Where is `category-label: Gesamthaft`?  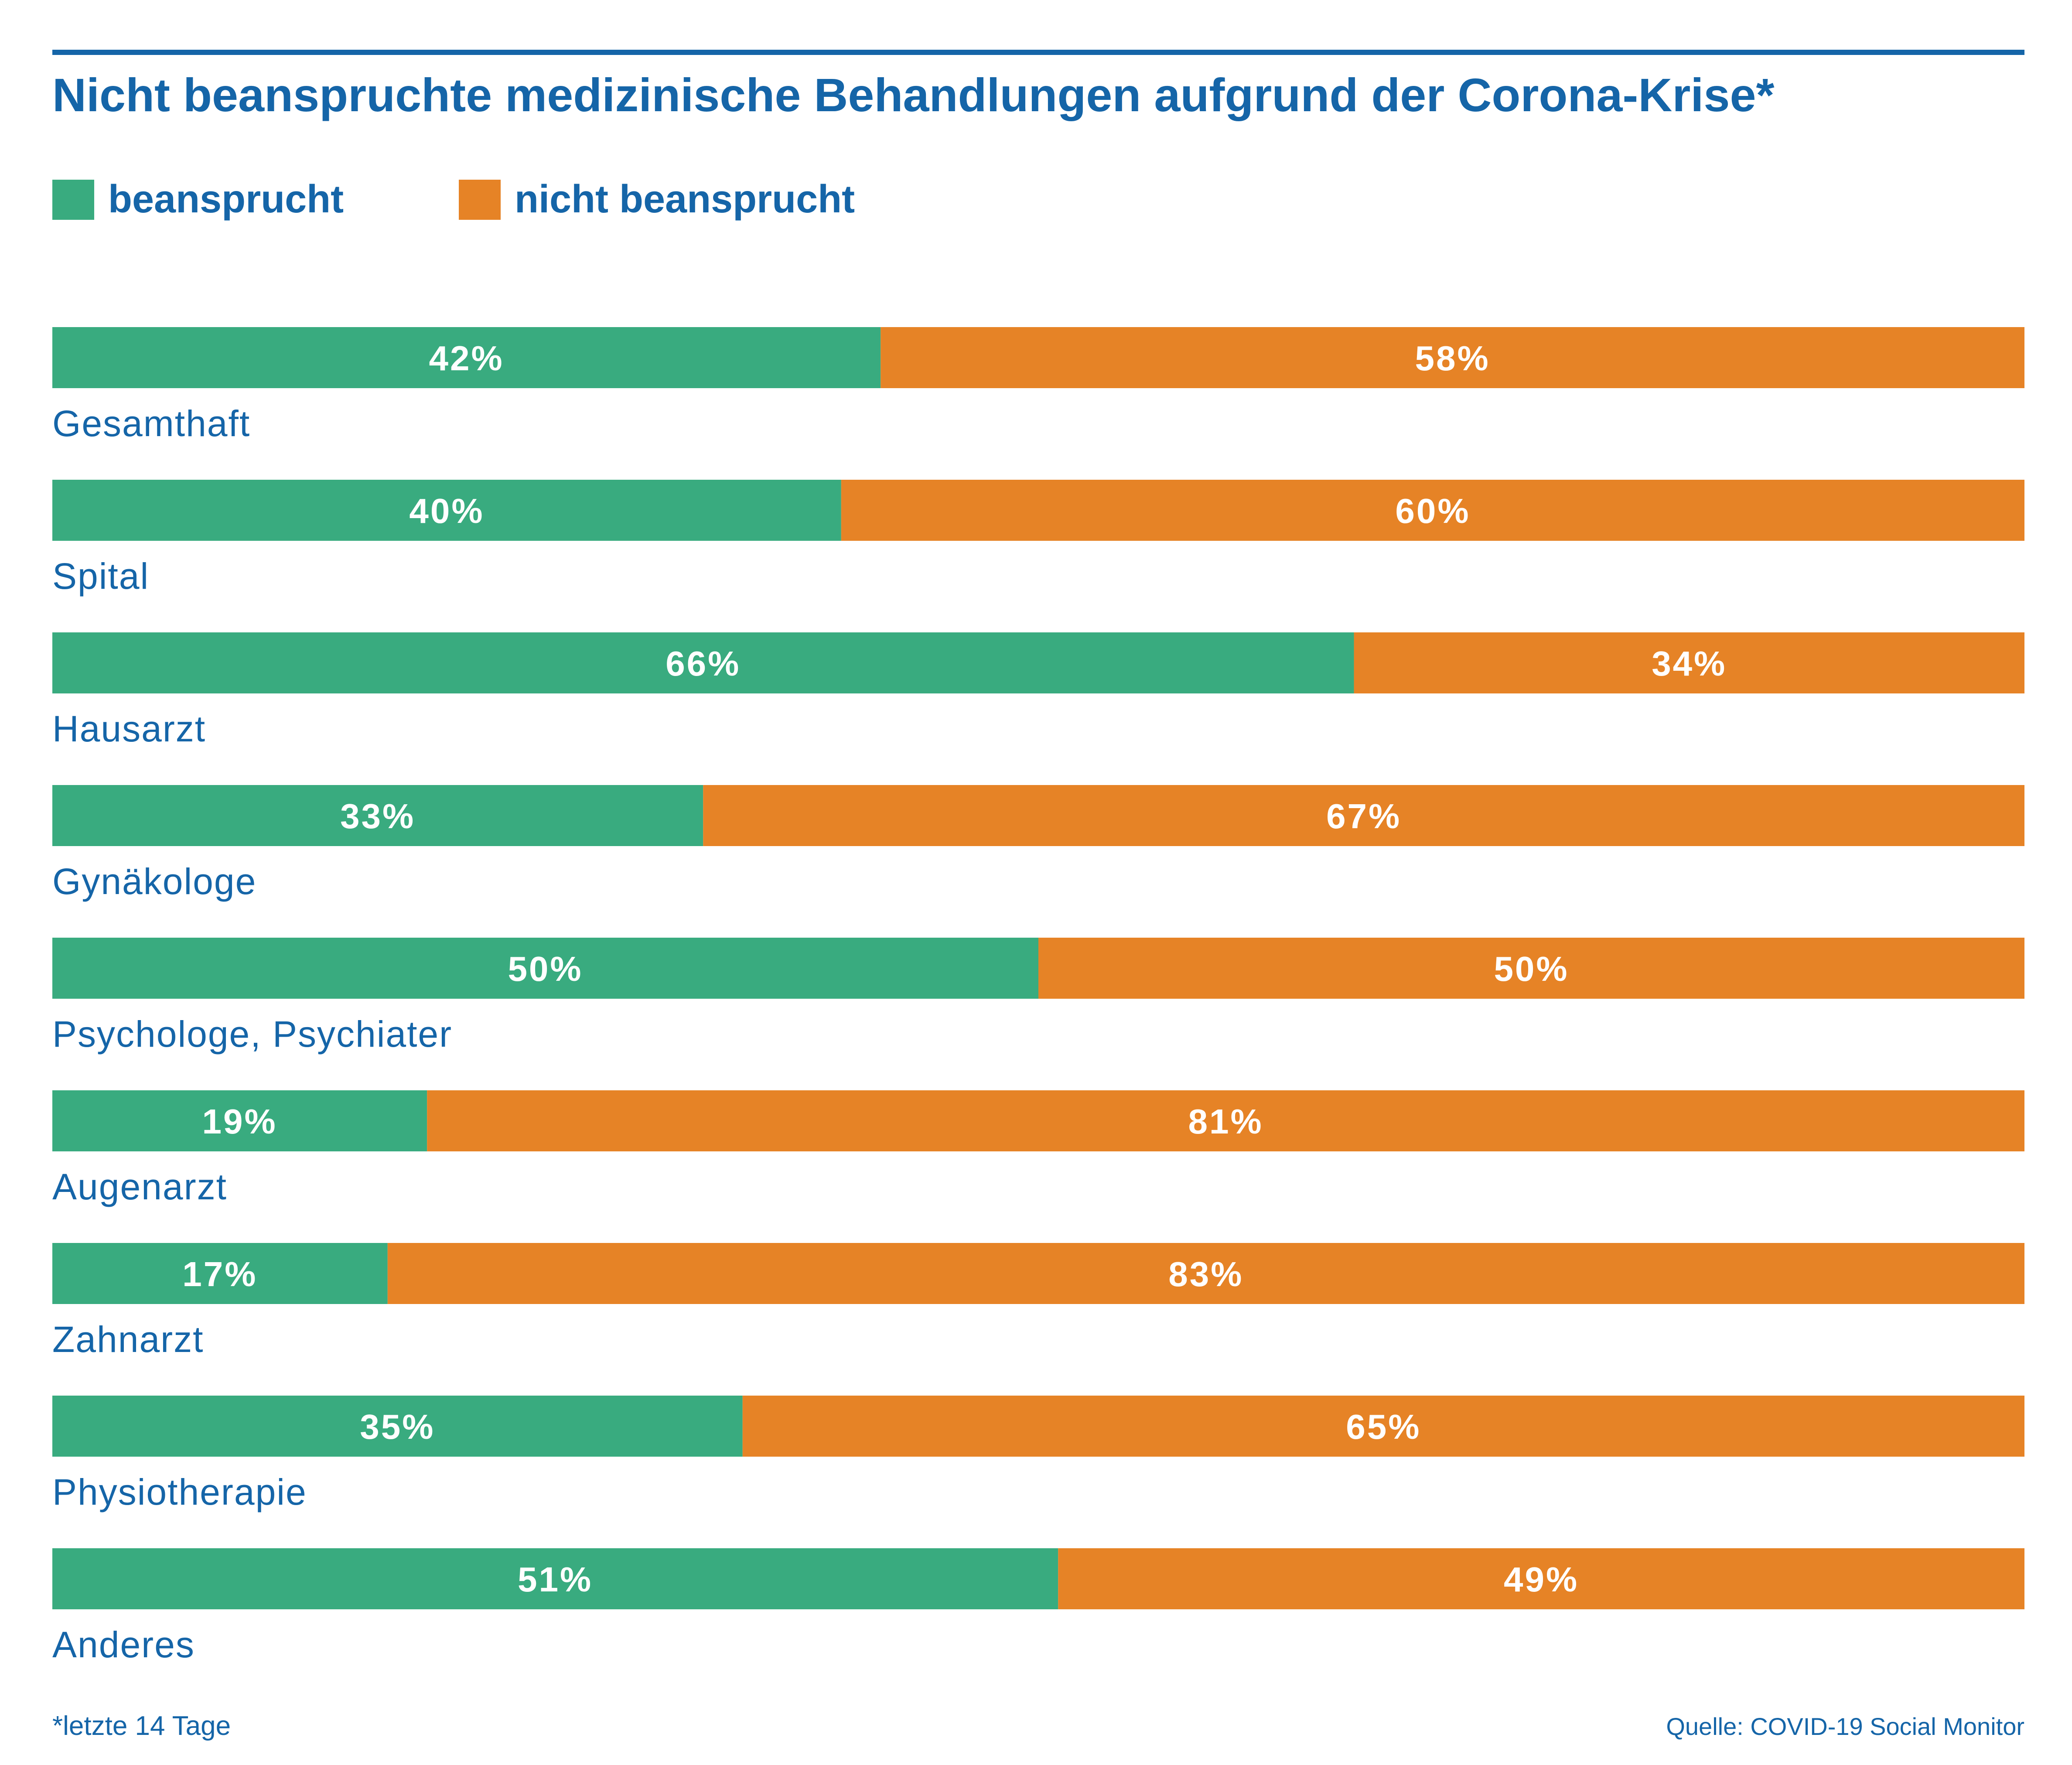
category-label: Gesamthaft is located at coordinates (151, 423).